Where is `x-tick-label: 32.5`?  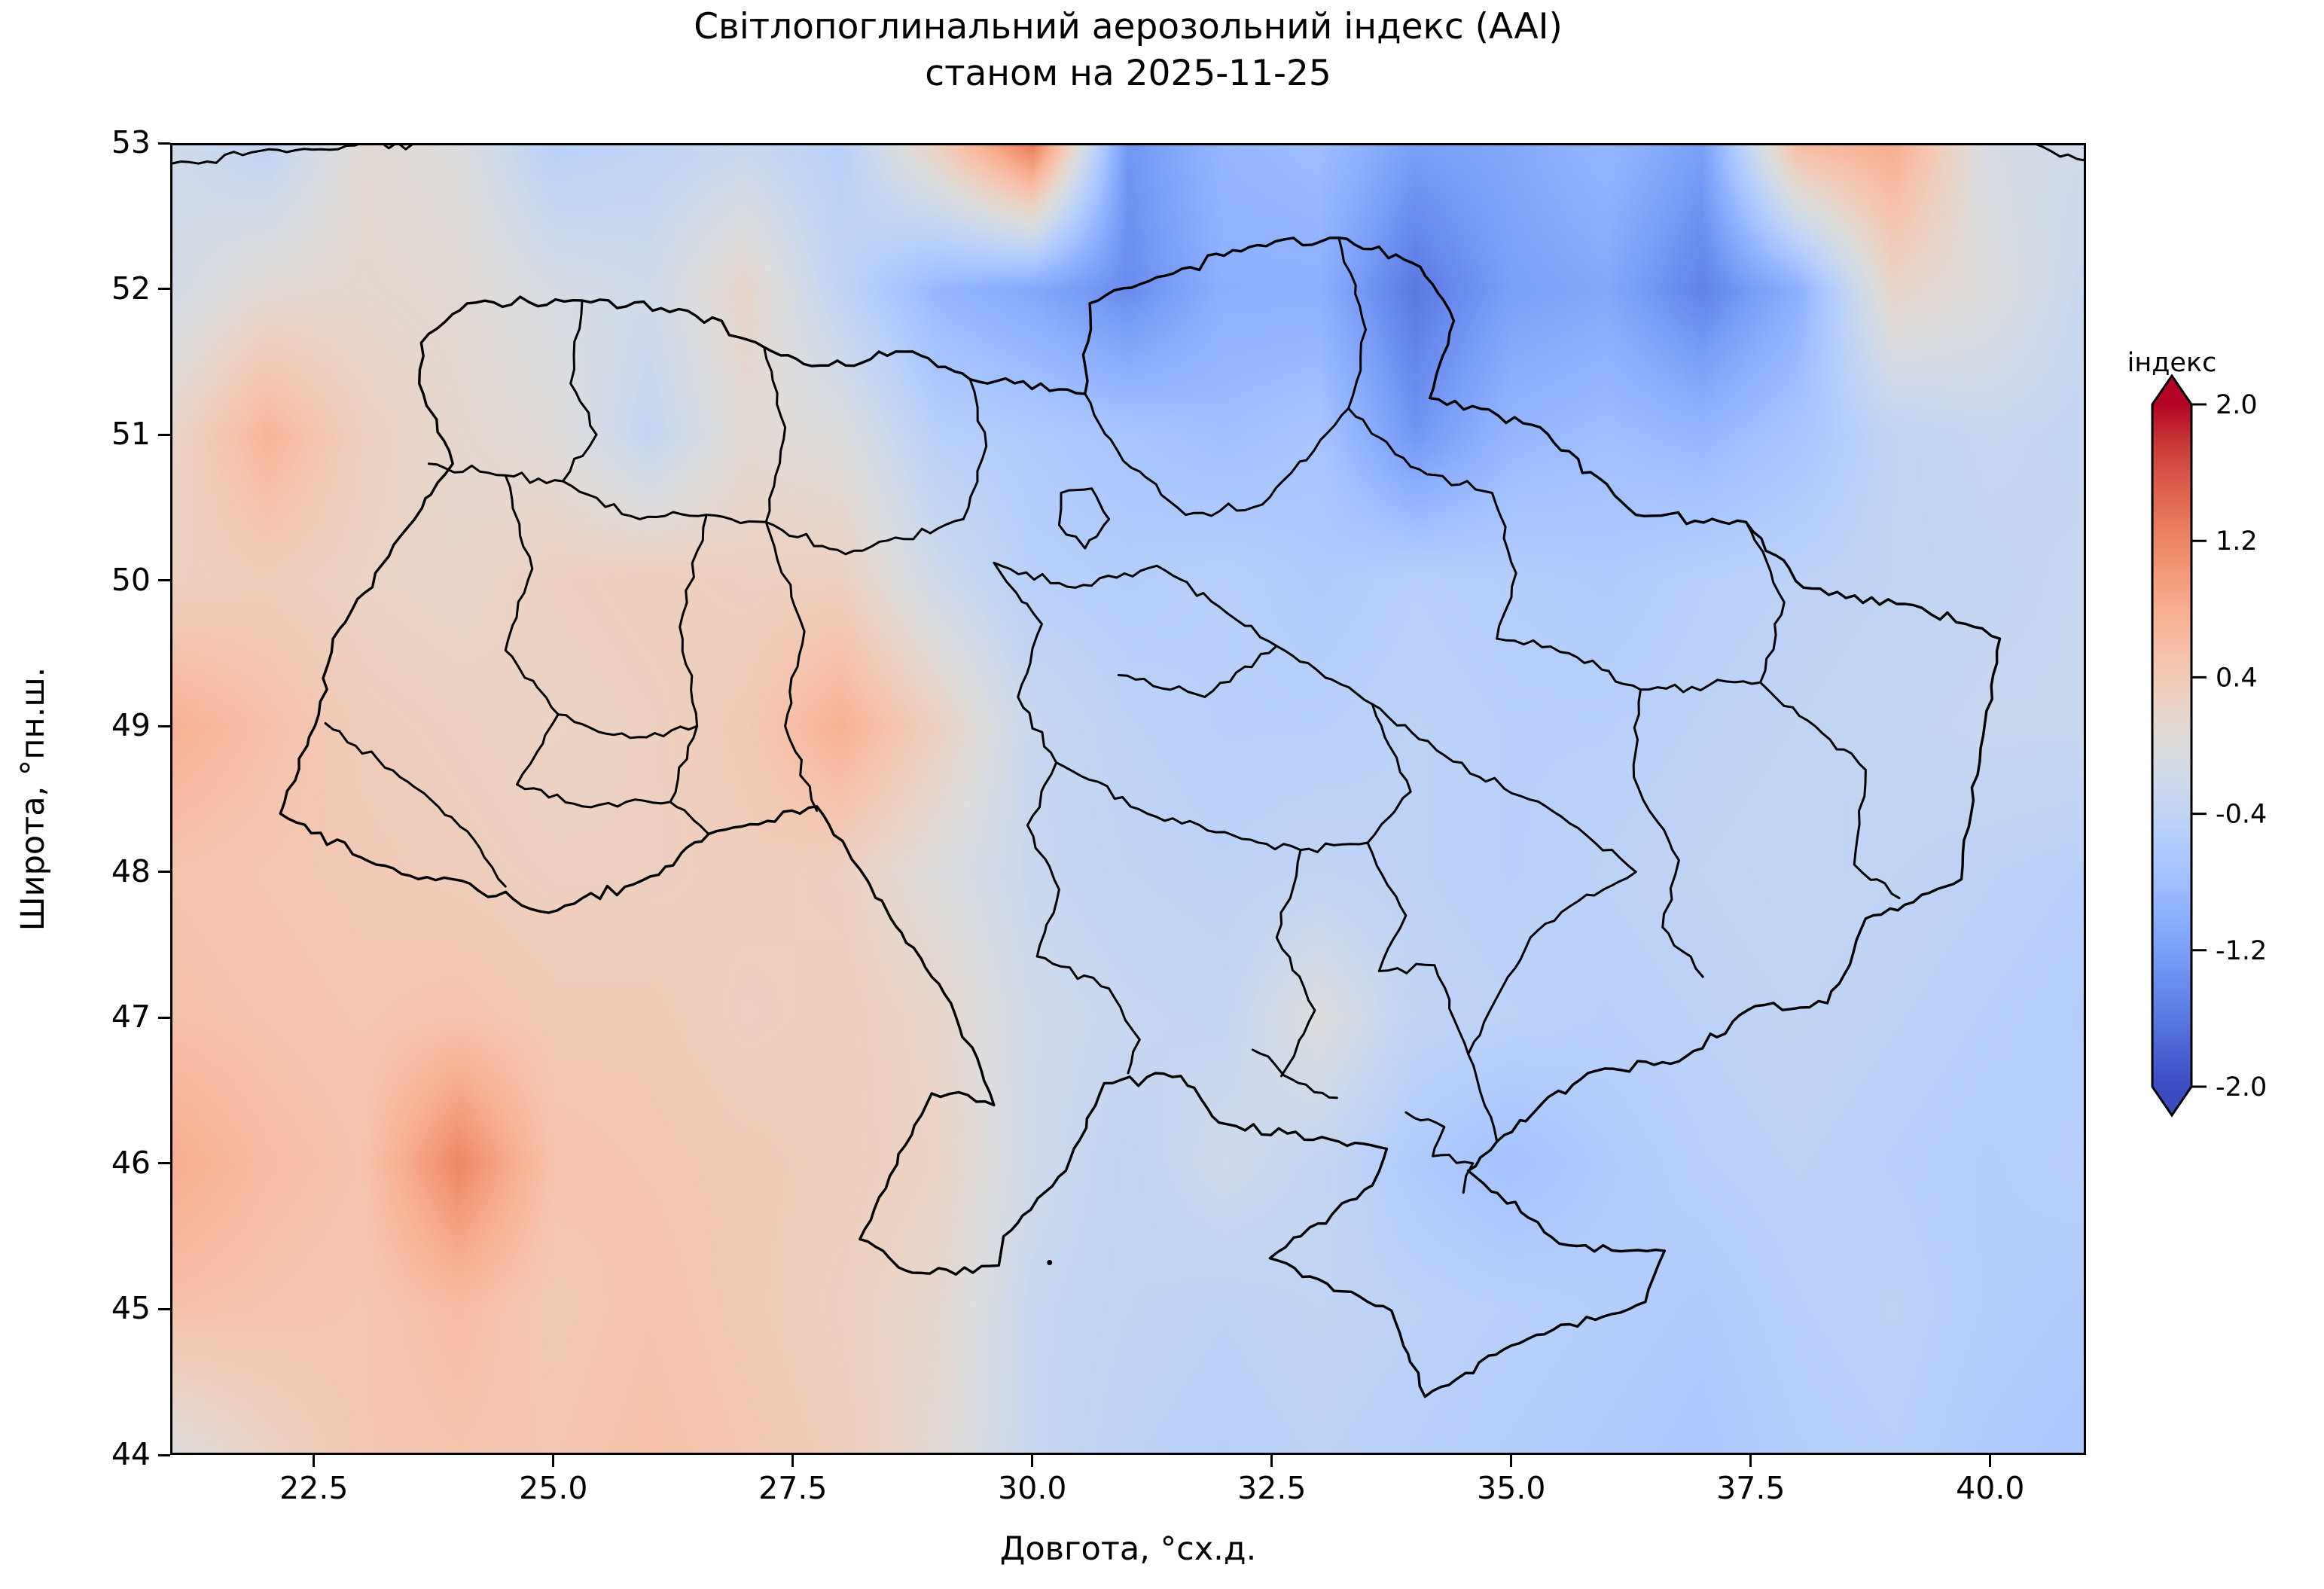
x-tick-label: 32.5 is located at coordinates (1272, 1488).